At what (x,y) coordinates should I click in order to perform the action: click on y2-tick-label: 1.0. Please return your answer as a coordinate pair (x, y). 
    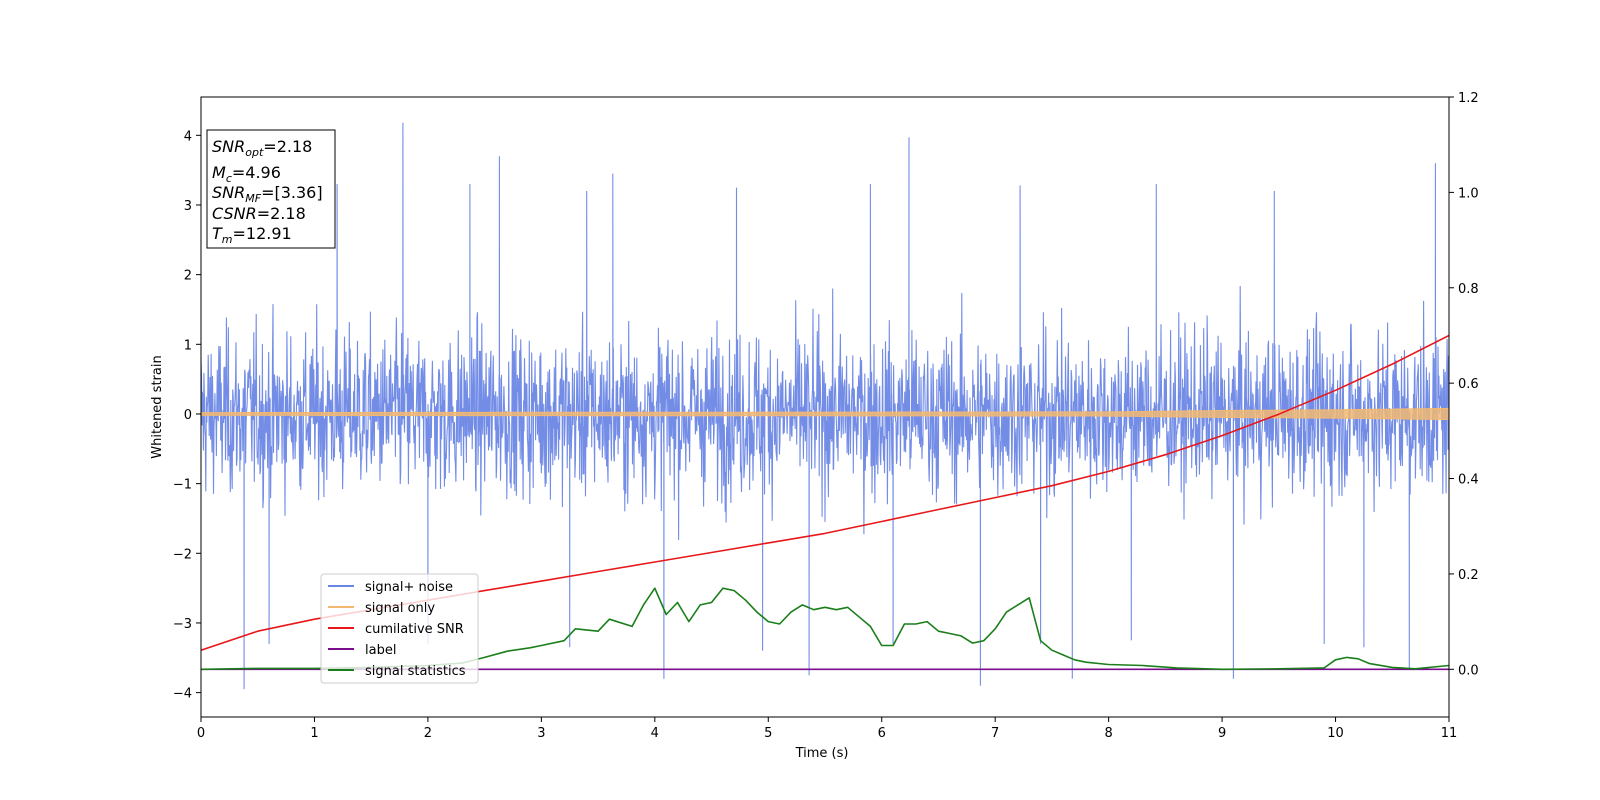
    Looking at the image, I should click on (1468, 193).